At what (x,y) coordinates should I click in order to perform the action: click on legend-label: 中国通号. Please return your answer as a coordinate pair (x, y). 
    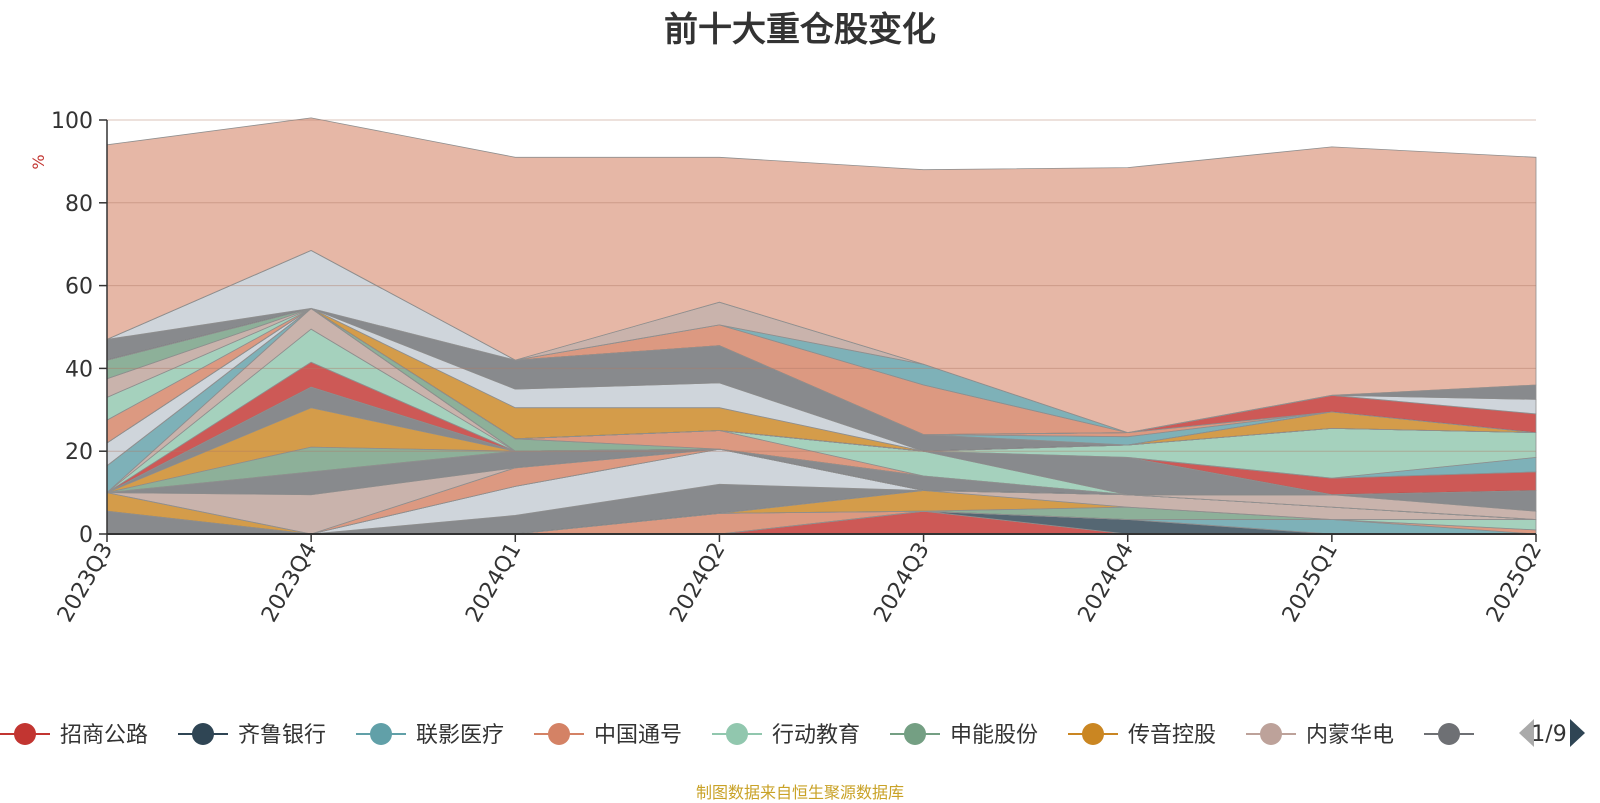
    Looking at the image, I should click on (638, 735).